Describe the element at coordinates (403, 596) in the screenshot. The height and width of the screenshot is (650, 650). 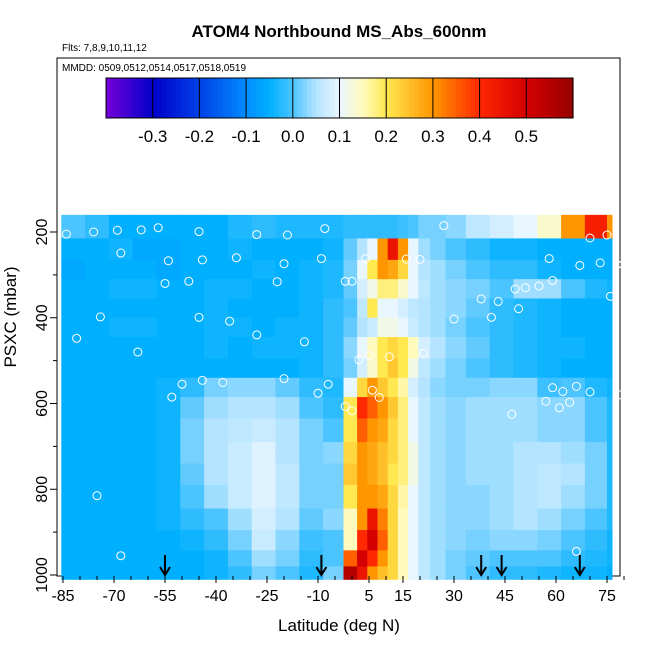
I see `x-tick-label: 15` at that location.